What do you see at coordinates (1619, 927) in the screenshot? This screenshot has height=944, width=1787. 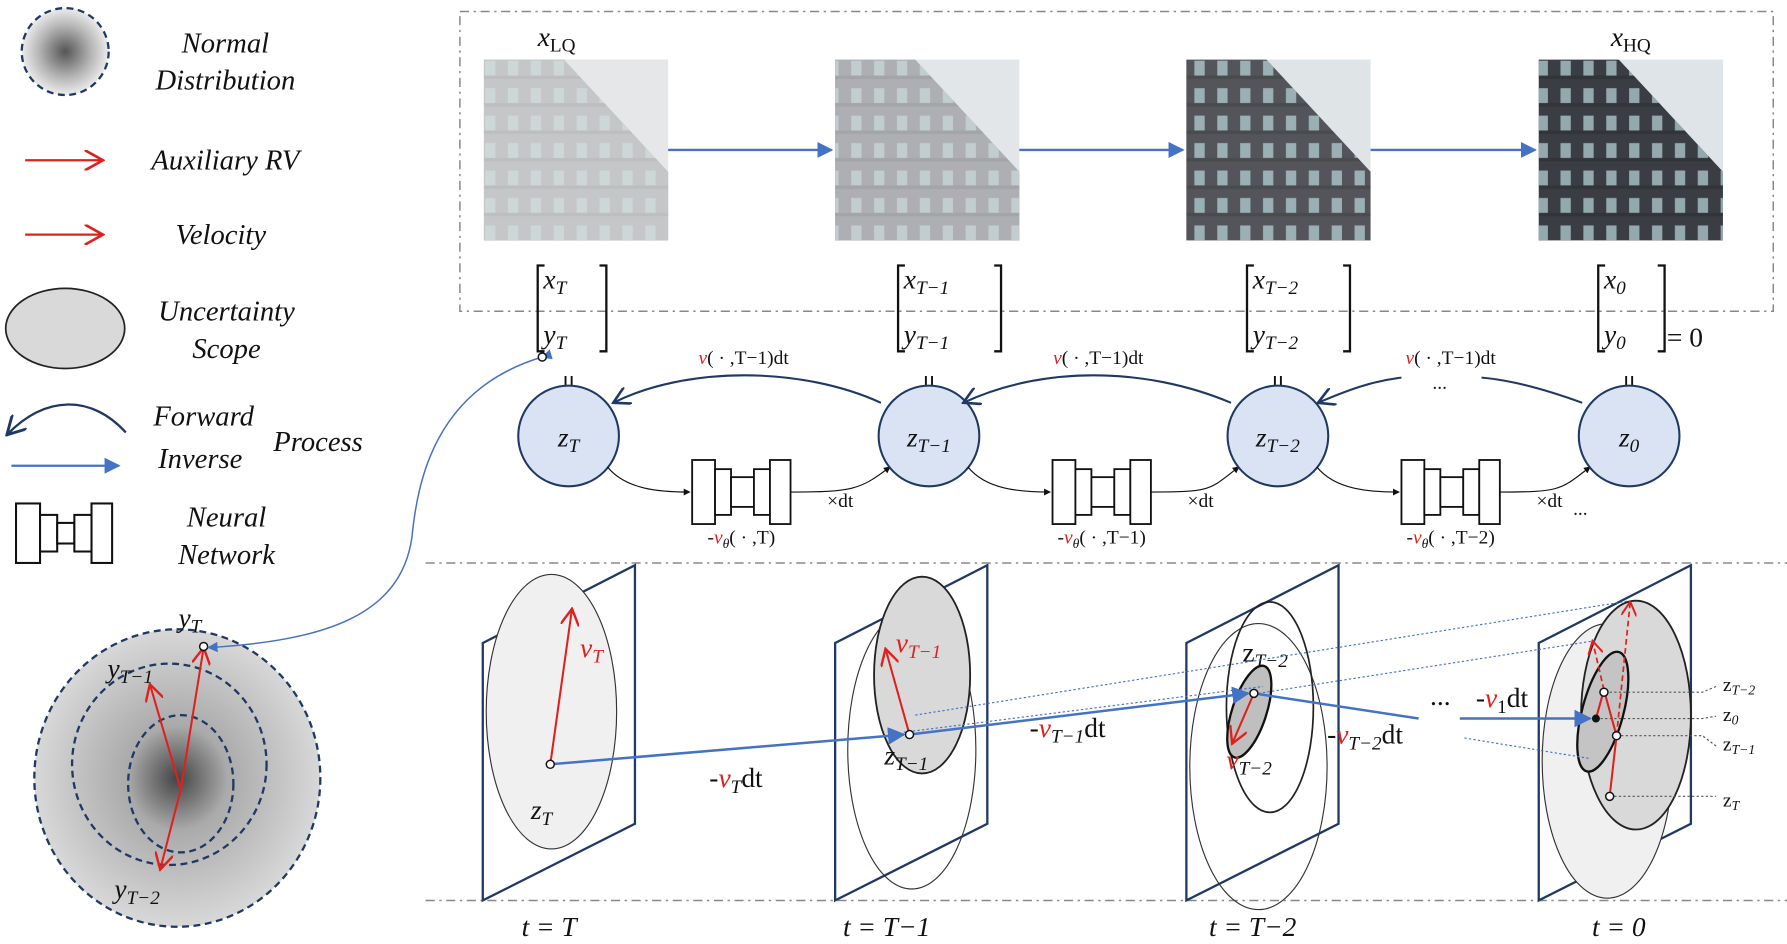 I see `time-label: t = 0` at bounding box center [1619, 927].